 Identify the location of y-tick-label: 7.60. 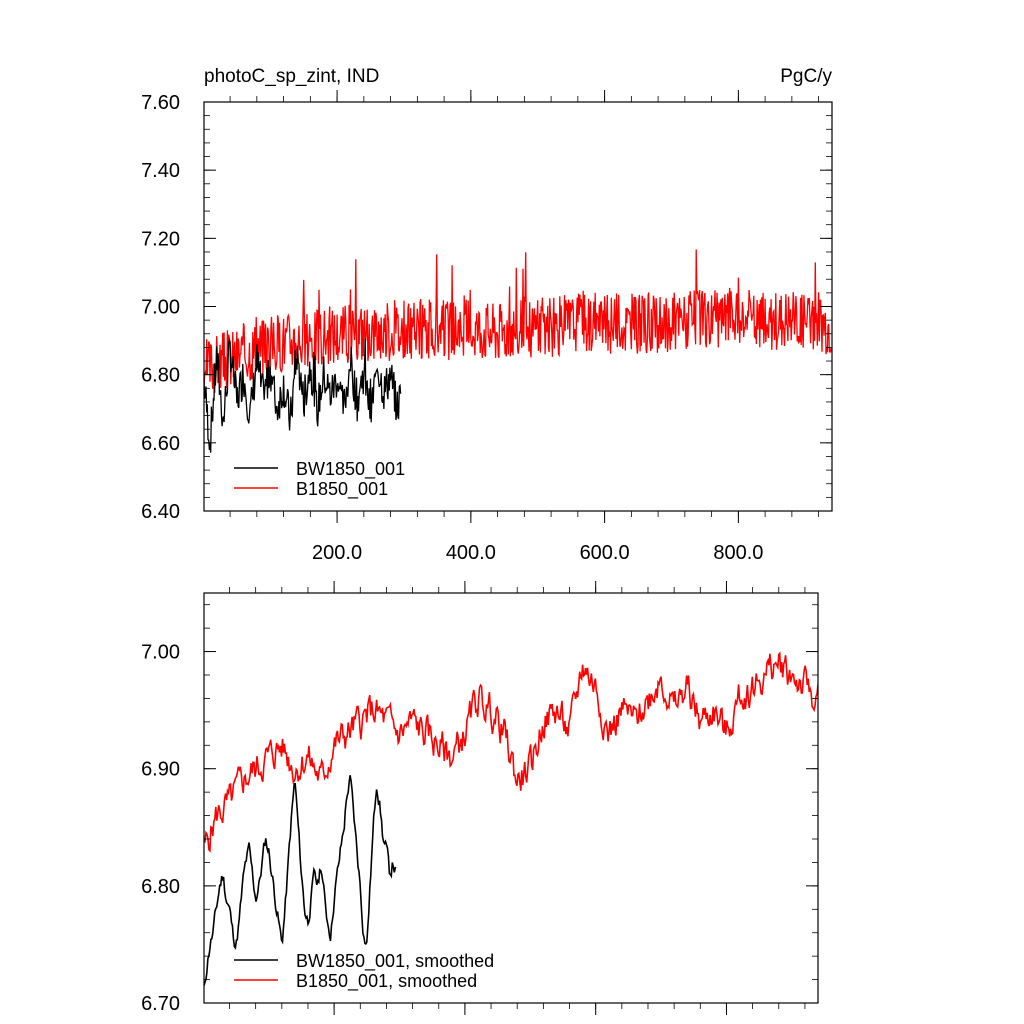
(160, 103).